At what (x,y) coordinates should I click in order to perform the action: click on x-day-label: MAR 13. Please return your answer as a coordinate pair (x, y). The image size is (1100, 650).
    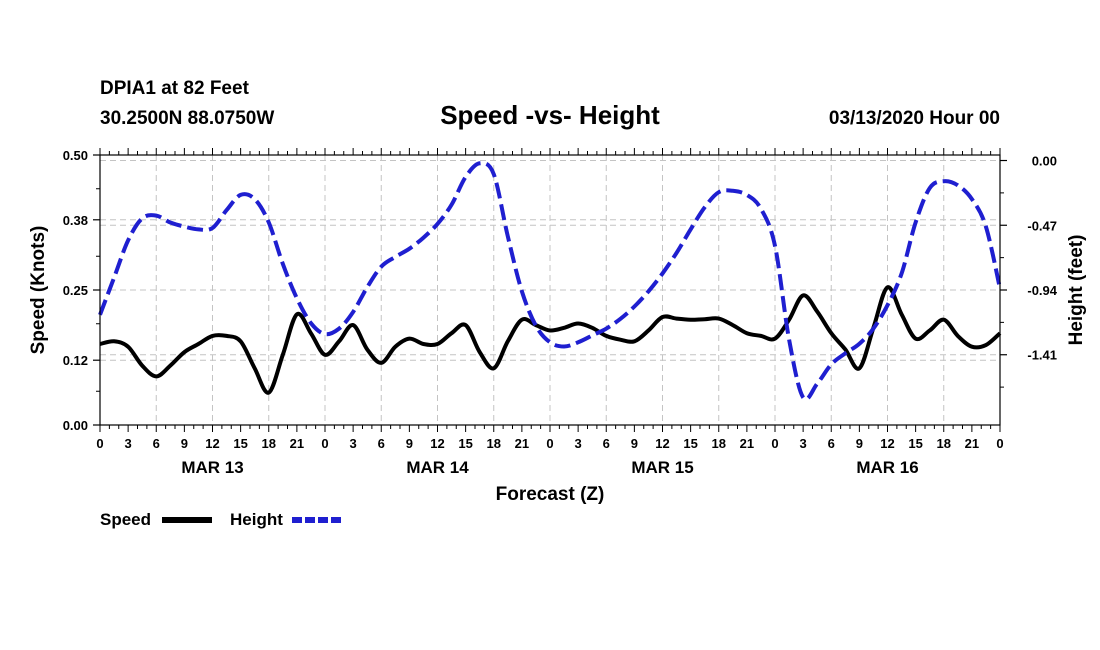
    Looking at the image, I should click on (212, 467).